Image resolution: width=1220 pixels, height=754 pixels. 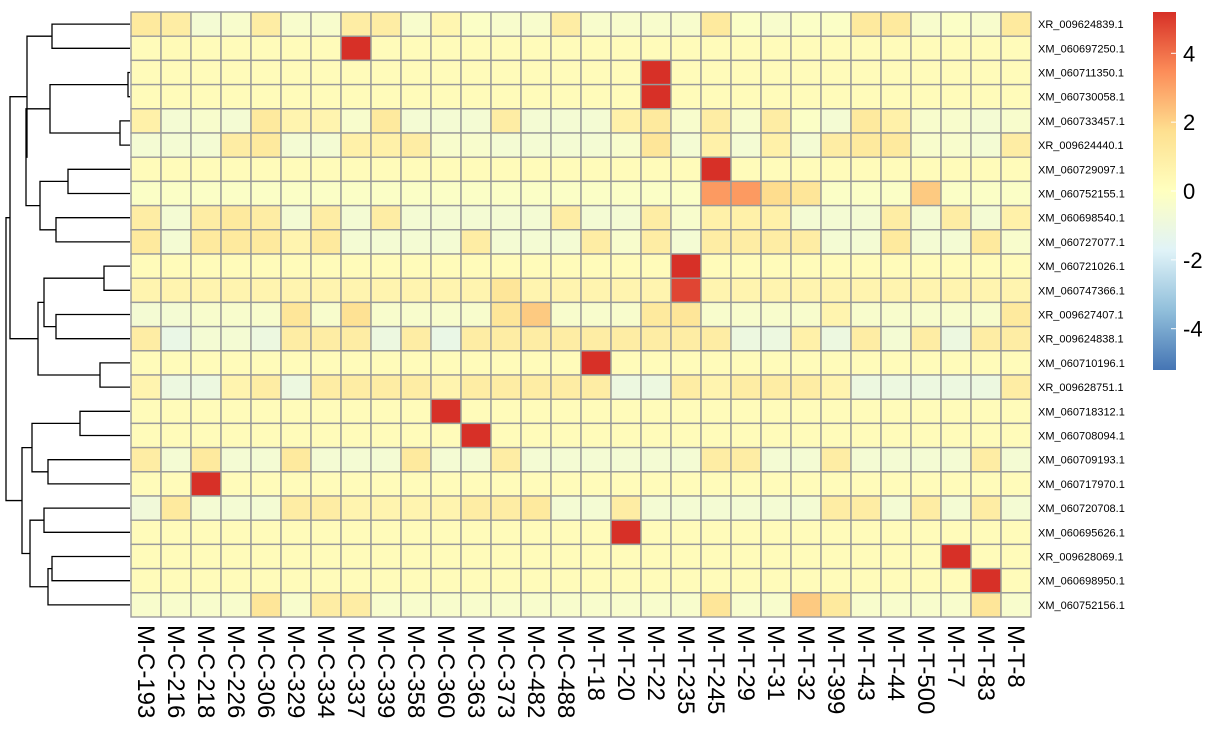 I want to click on column-label: M-C-216, so click(x=175, y=671).